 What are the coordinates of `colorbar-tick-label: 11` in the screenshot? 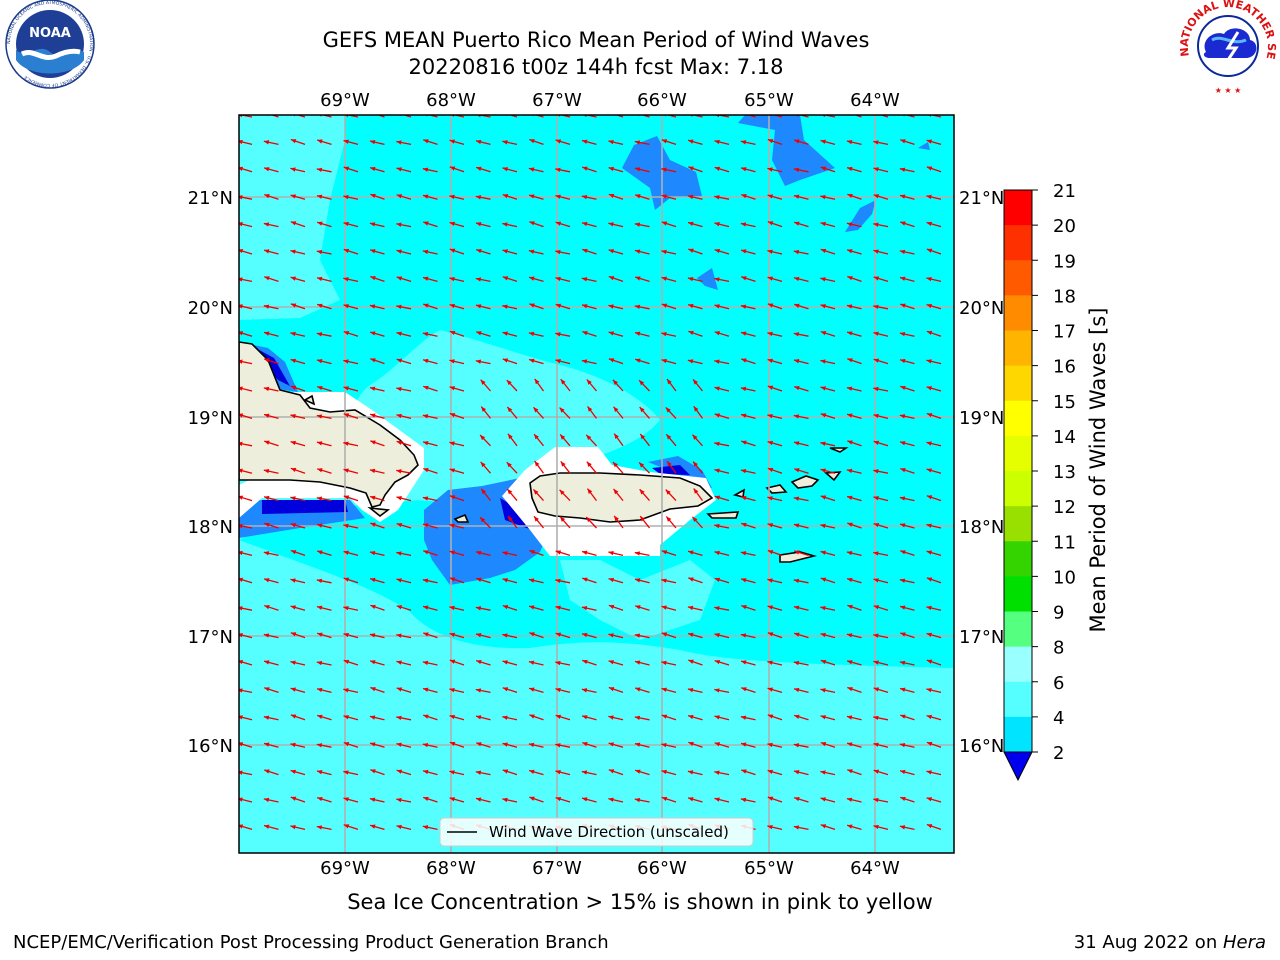 It's located at (1064, 542).